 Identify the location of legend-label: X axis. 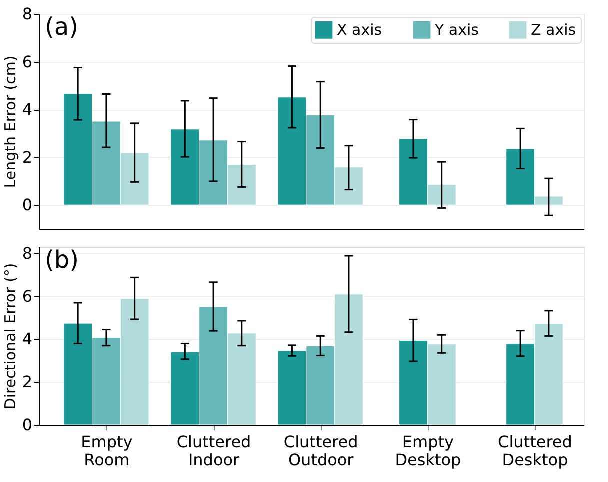
(359, 30).